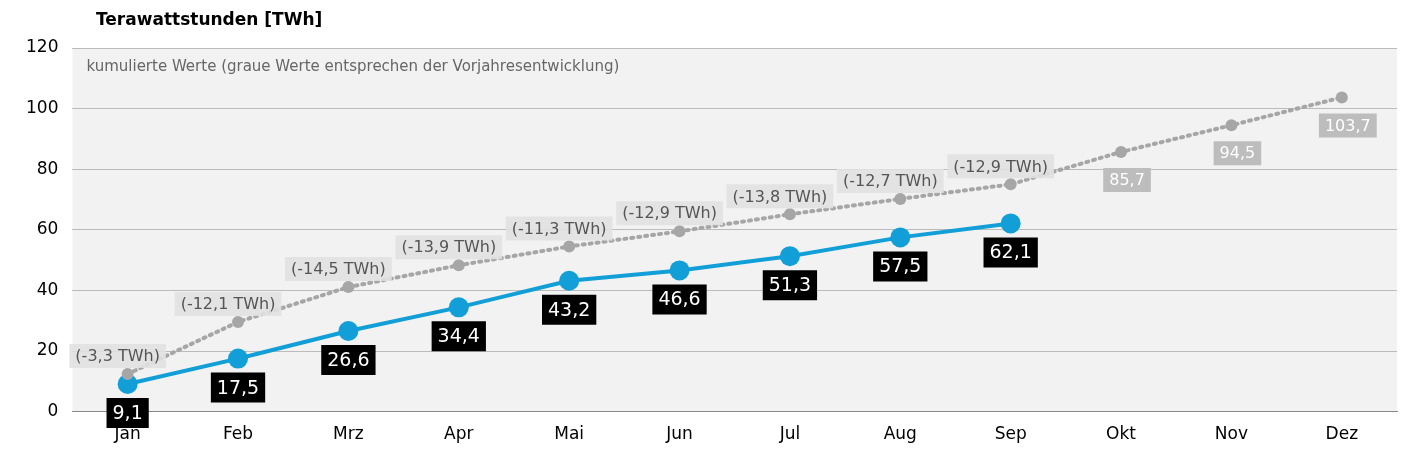 This screenshot has height=460, width=1415. What do you see at coordinates (47, 167) in the screenshot?
I see `y-tick-label: 80` at bounding box center [47, 167].